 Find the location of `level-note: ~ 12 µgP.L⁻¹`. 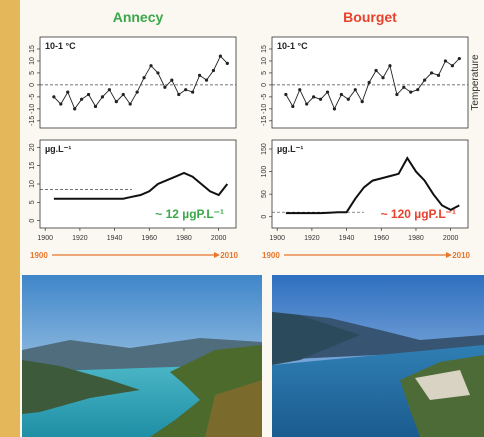

level-note: ~ 12 µgP.L⁻¹ is located at coordinates (189, 214).